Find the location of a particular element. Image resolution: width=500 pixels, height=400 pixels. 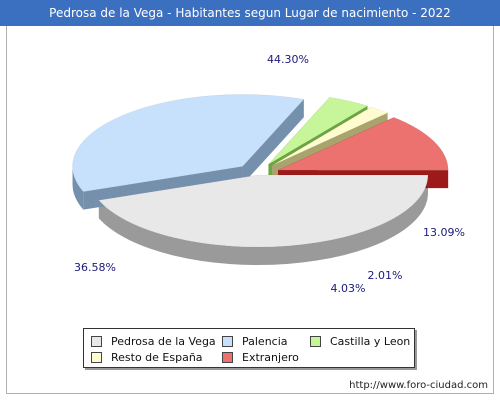

legend-swatch-pedrosa is located at coordinates (96, 341).